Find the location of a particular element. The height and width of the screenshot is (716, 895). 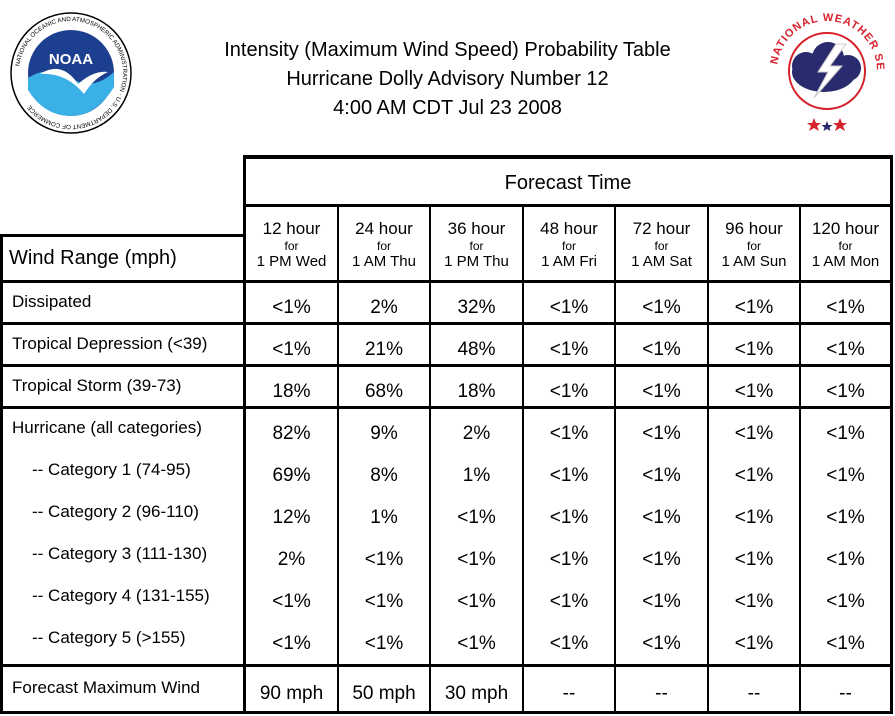

border-right is located at coordinates (891, 434).